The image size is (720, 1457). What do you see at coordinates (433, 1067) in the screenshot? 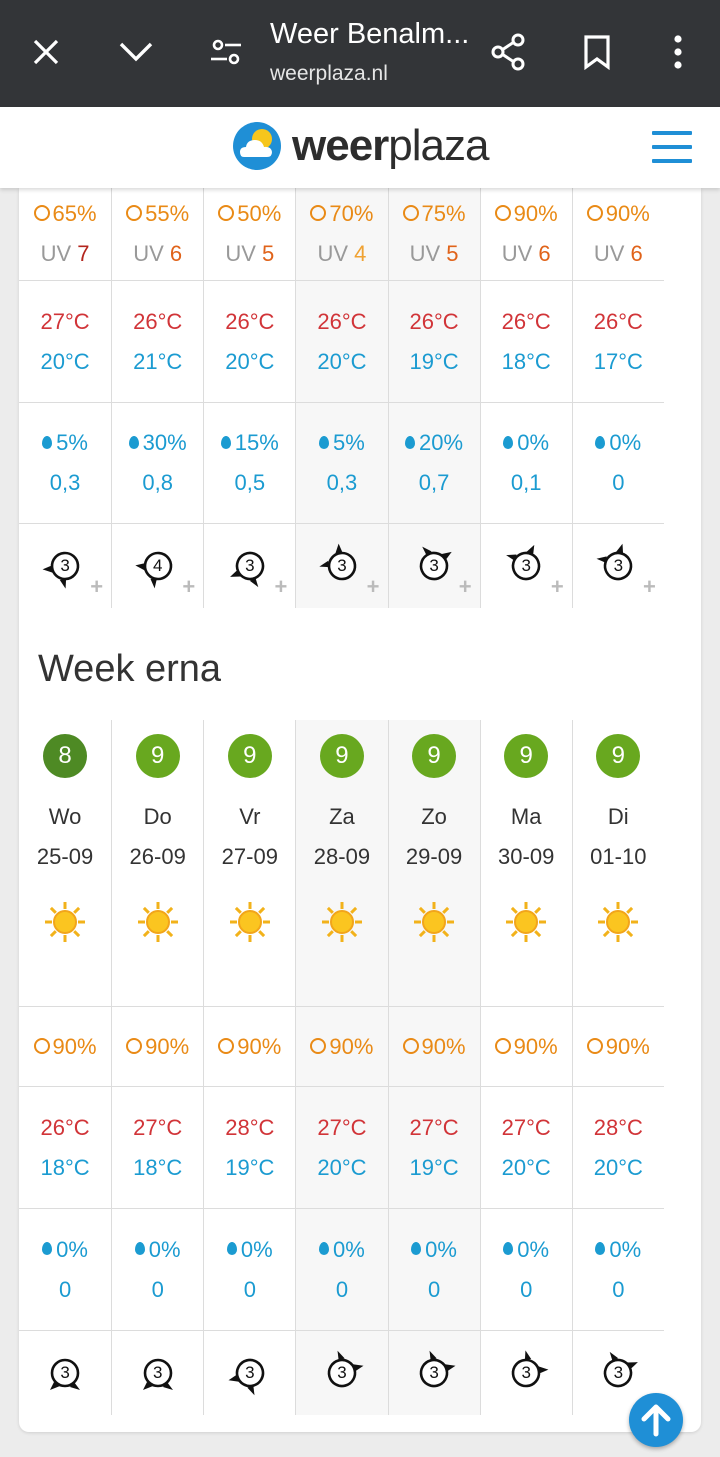
I see `day-column: 9 Zo 29-09 90% 27°C 19°C 0% 0 3` at bounding box center [433, 1067].